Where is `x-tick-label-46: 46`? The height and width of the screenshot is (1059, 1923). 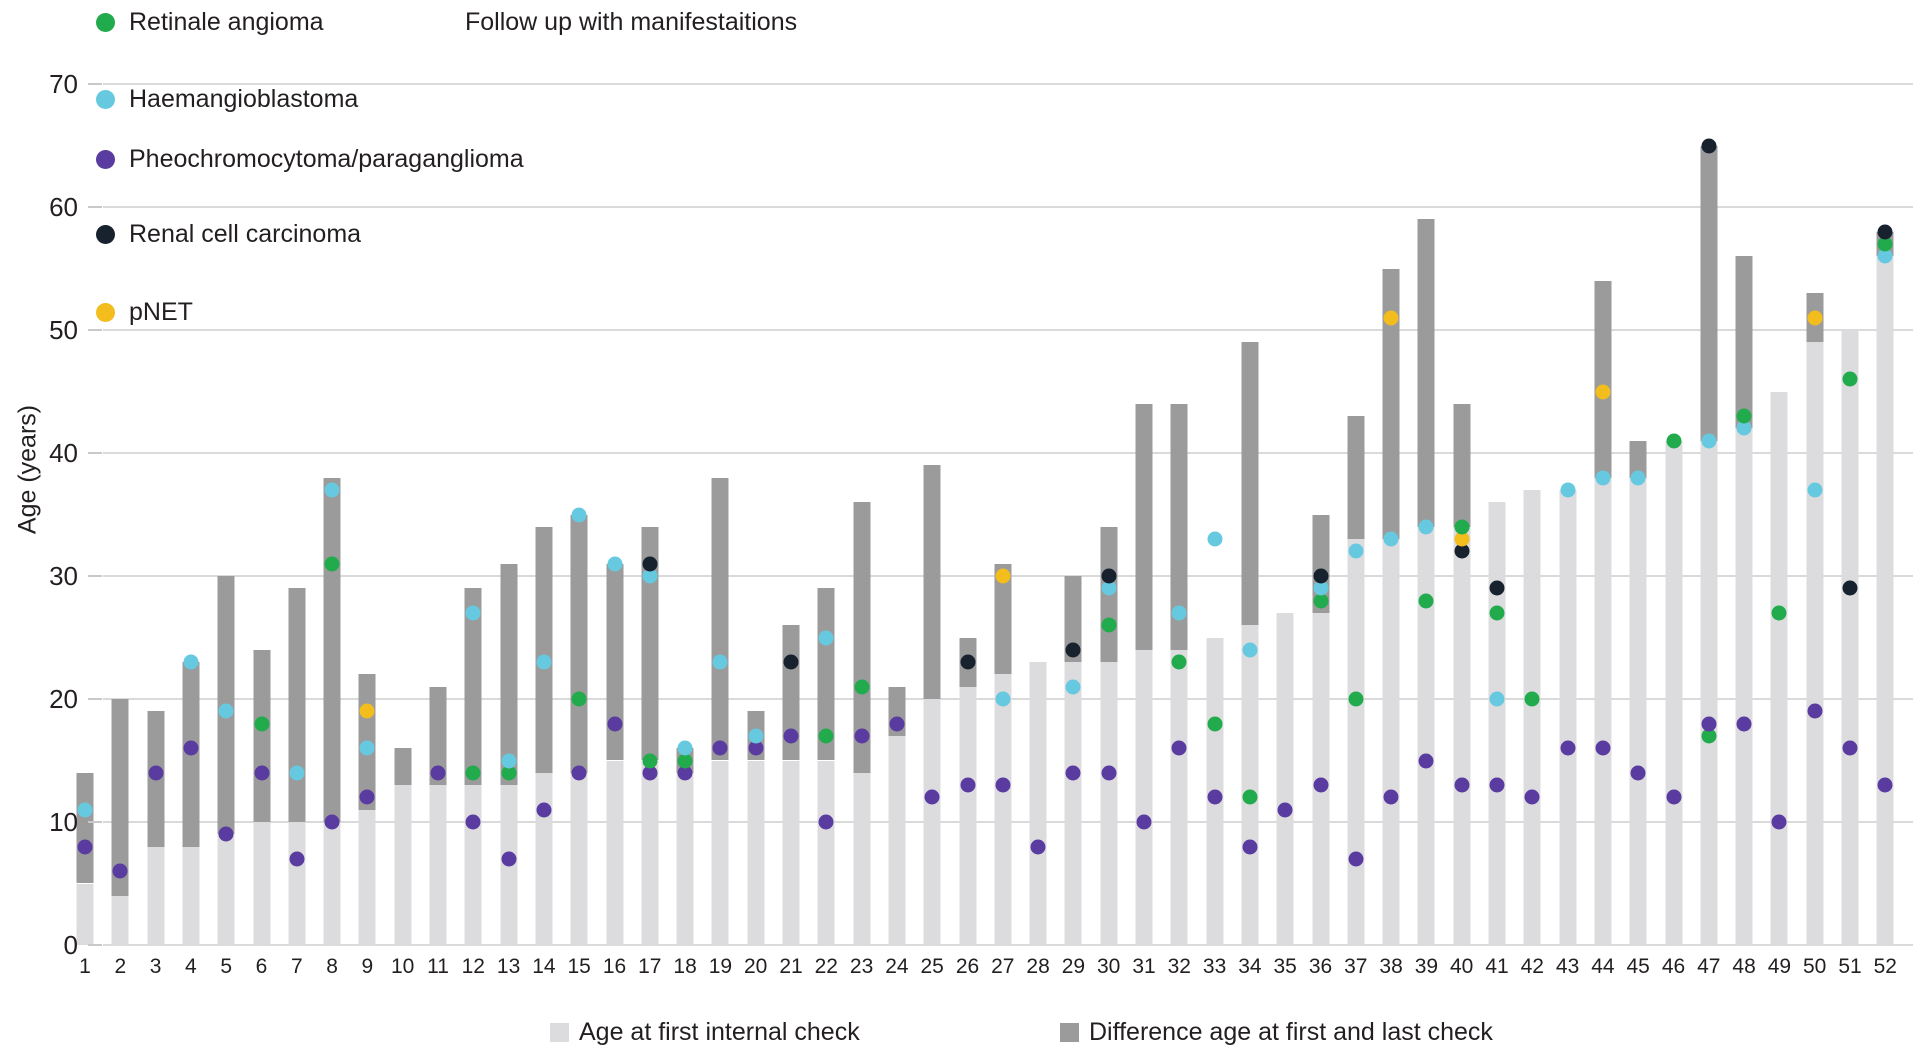 x-tick-label-46: 46 is located at coordinates (1673, 966).